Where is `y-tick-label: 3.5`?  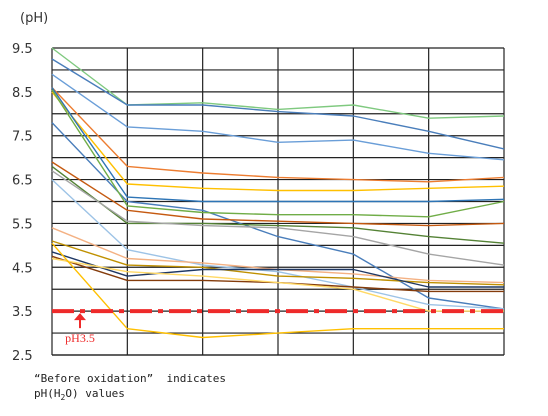 y-tick-label: 3.5 is located at coordinates (22, 312).